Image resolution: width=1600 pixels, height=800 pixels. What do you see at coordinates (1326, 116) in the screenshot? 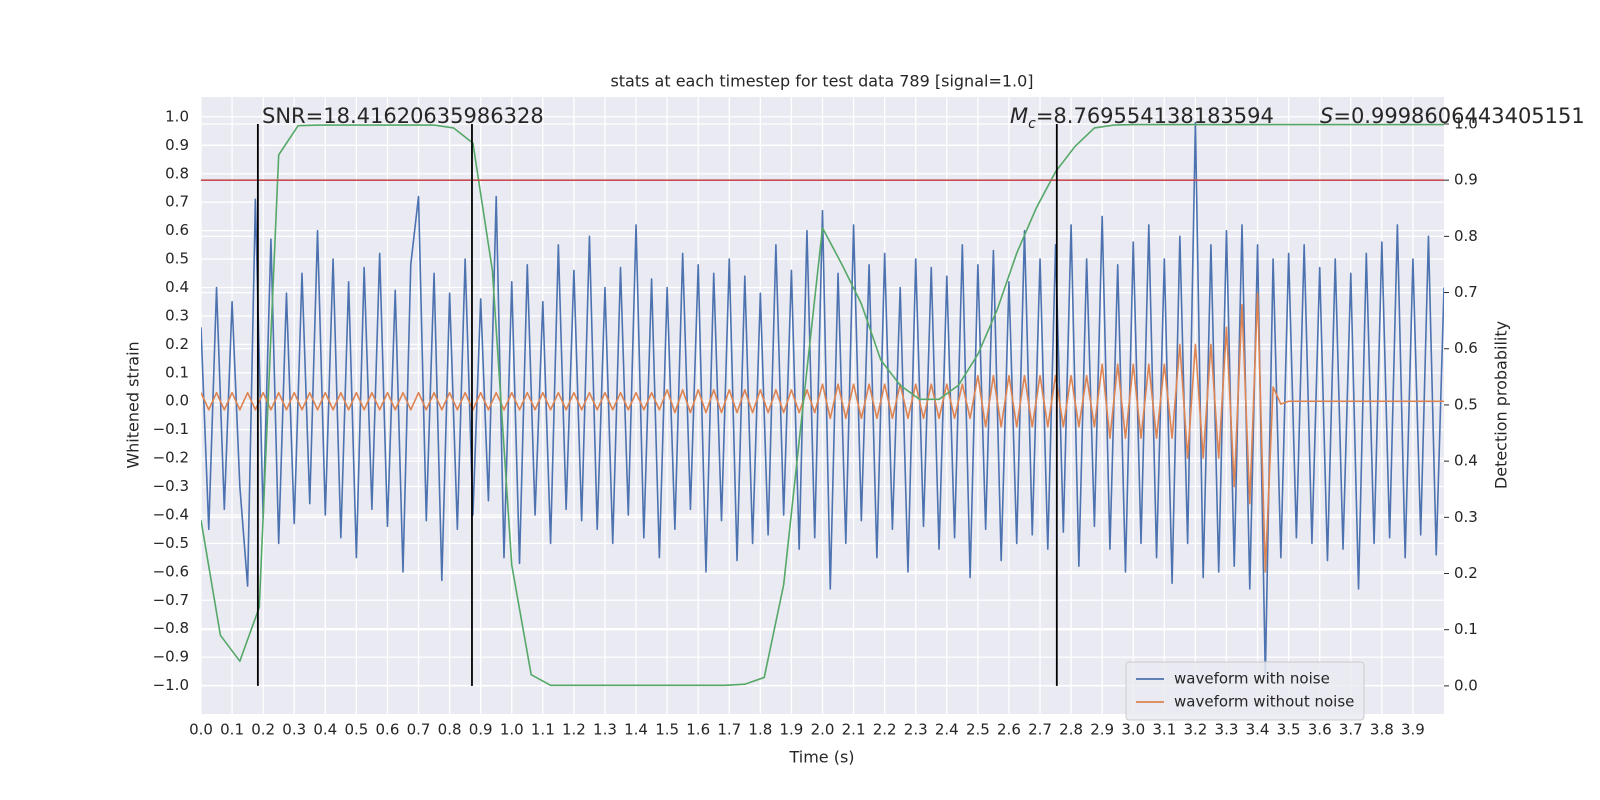
I see `annotation-symbol: S` at bounding box center [1326, 116].